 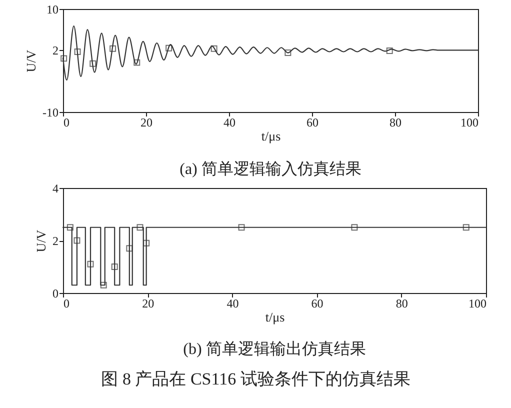 What do you see at coordinates (270, 53) in the screenshot?
I see `line-series` at bounding box center [270, 53].